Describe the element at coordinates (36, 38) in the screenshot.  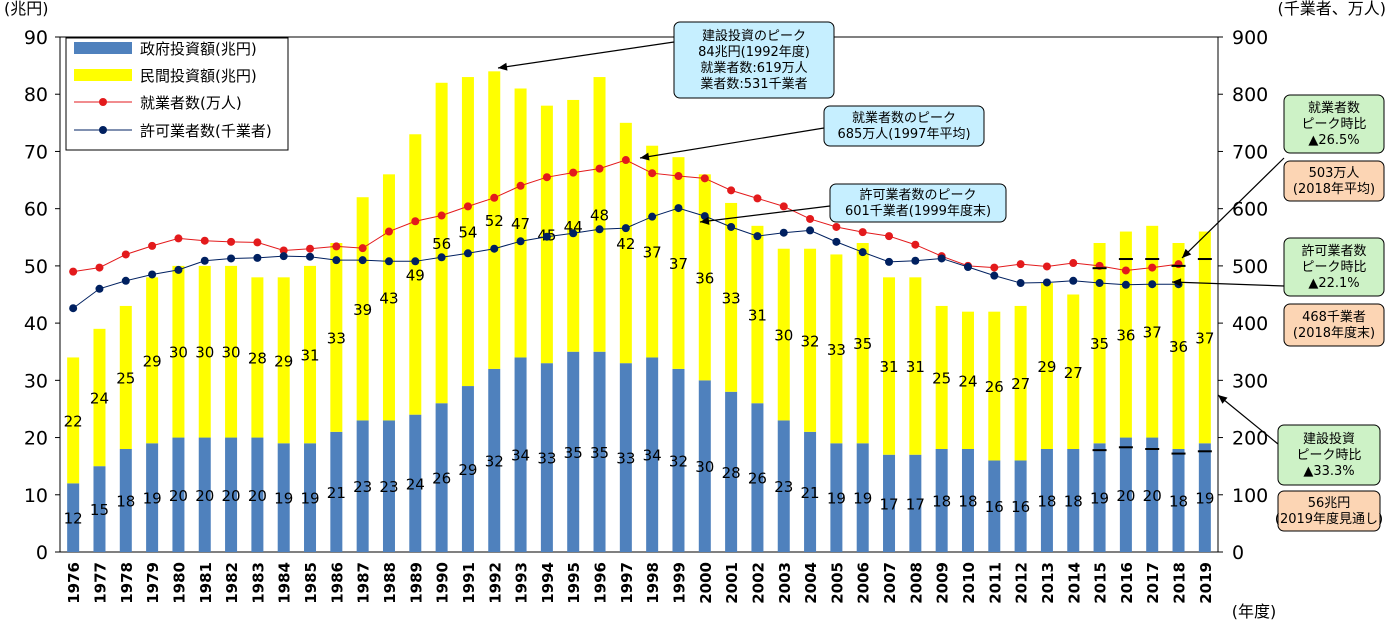
I see `y-tick-left: 90` at that location.